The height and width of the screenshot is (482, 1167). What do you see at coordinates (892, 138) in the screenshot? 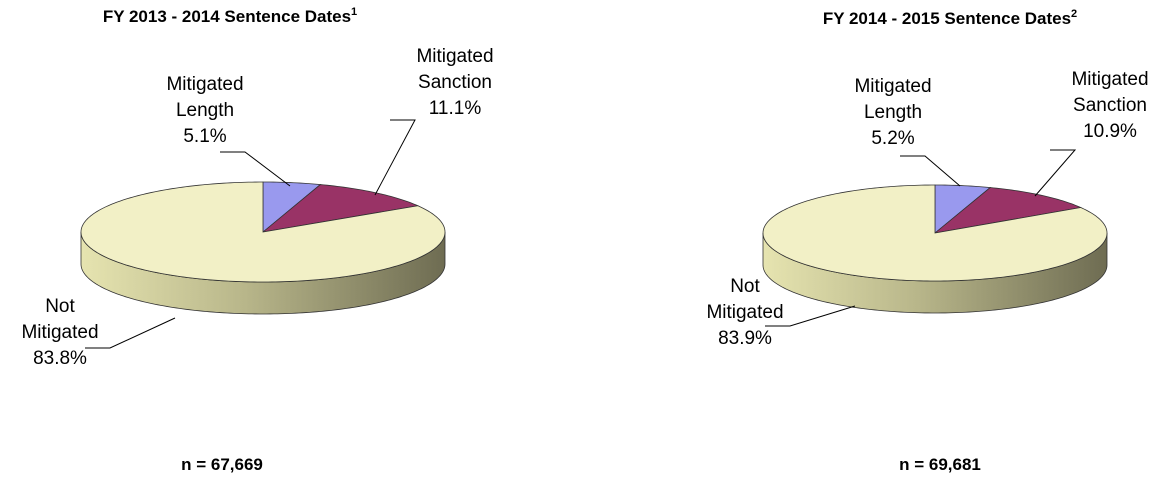
I see `value-label: 5.2%` at bounding box center [892, 138].